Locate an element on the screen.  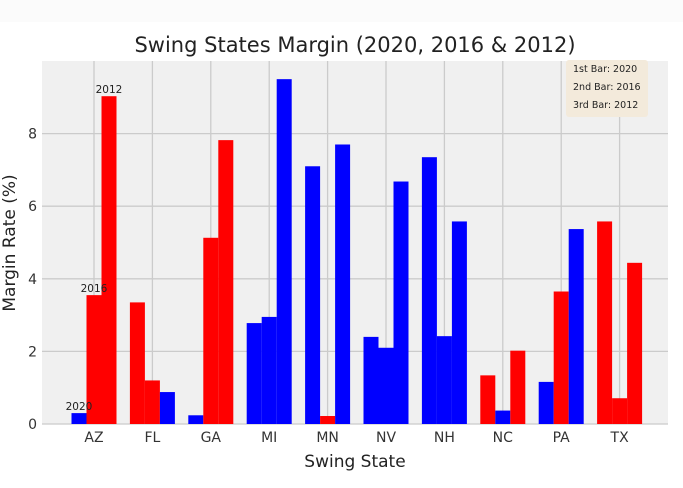
bar-fl-2020 is located at coordinates (137, 363).